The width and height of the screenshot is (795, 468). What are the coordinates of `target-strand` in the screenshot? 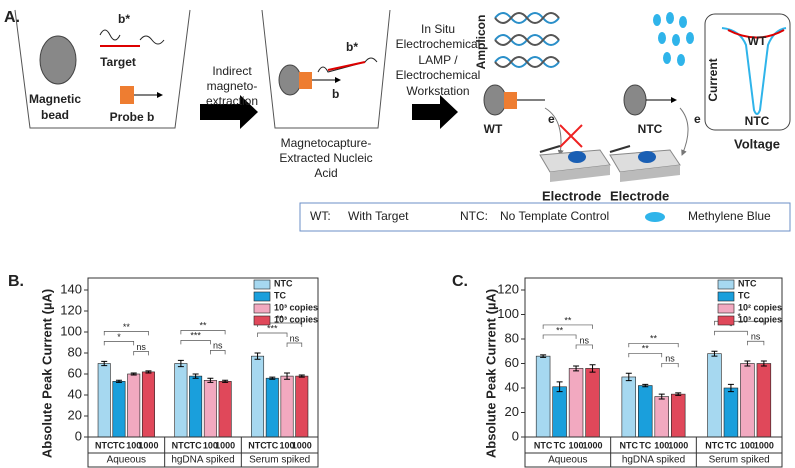 It's located at (132, 38).